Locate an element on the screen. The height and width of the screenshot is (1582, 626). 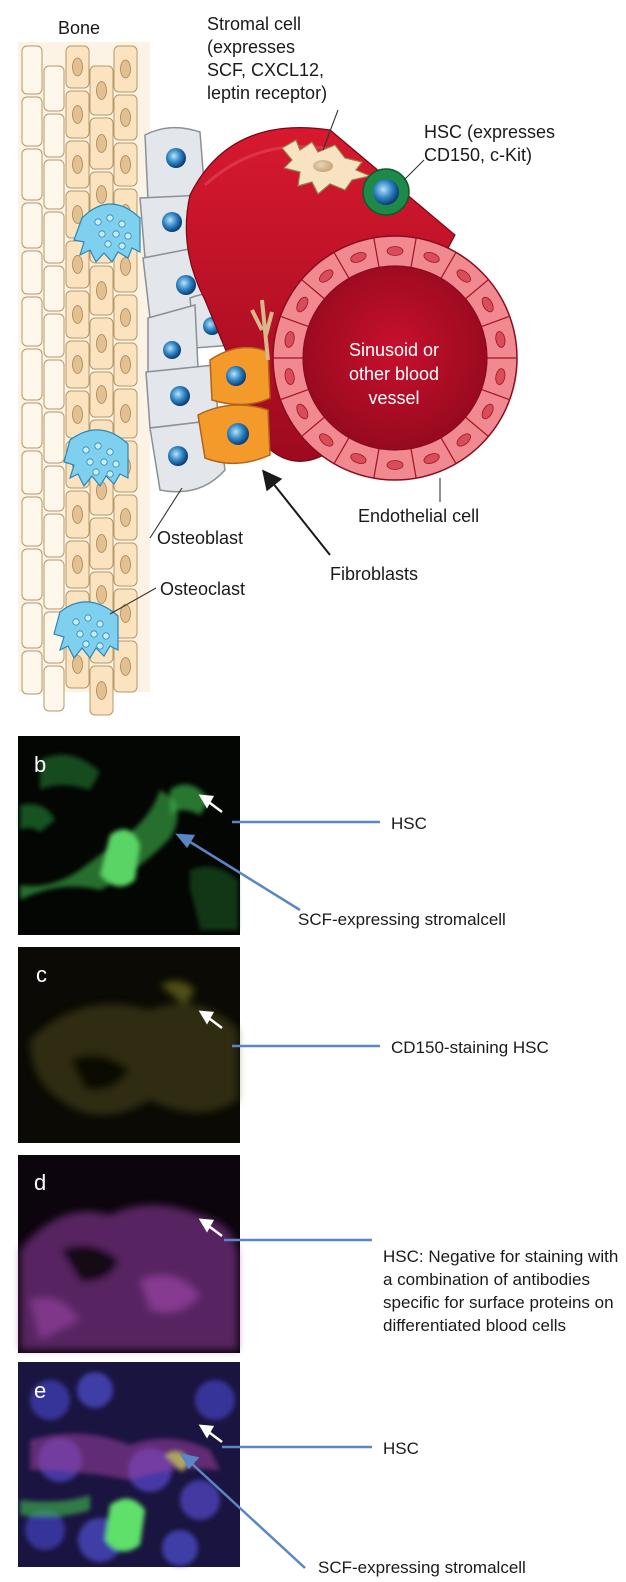
stromal-cell is located at coordinates (326, 167).